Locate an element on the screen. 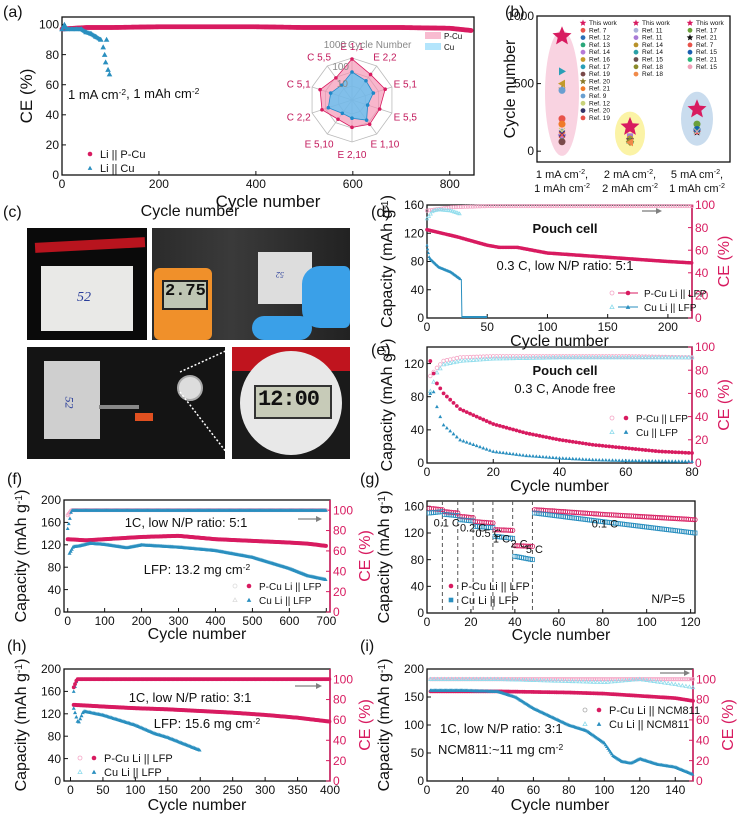 The image size is (755, 829). x-tick-label: 80 is located at coordinates (692, 472).